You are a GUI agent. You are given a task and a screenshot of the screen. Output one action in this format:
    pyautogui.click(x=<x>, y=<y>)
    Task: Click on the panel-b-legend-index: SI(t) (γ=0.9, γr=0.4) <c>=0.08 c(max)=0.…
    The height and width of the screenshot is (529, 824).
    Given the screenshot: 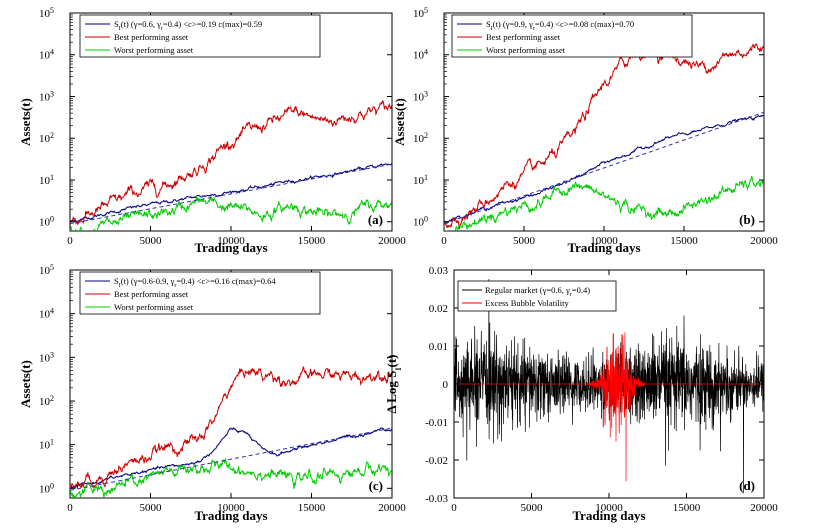 What is the action you would take?
    pyautogui.click(x=560, y=25)
    